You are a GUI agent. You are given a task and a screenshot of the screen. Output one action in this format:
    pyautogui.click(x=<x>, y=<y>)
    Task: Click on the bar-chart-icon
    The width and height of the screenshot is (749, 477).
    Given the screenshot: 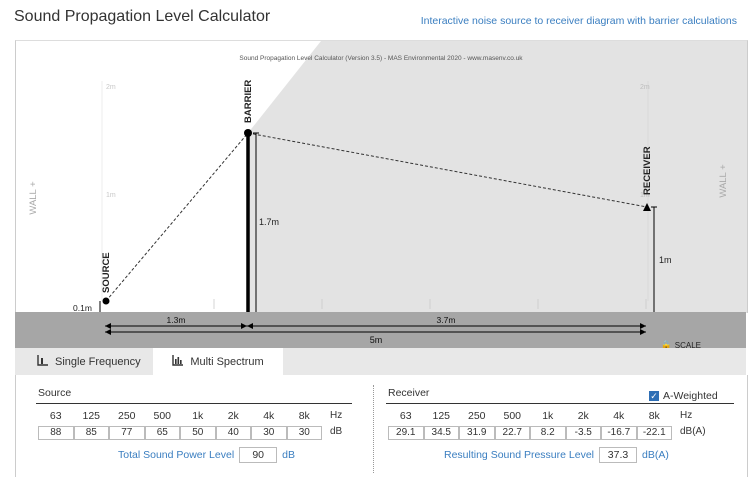 What is the action you would take?
    pyautogui.click(x=43, y=361)
    